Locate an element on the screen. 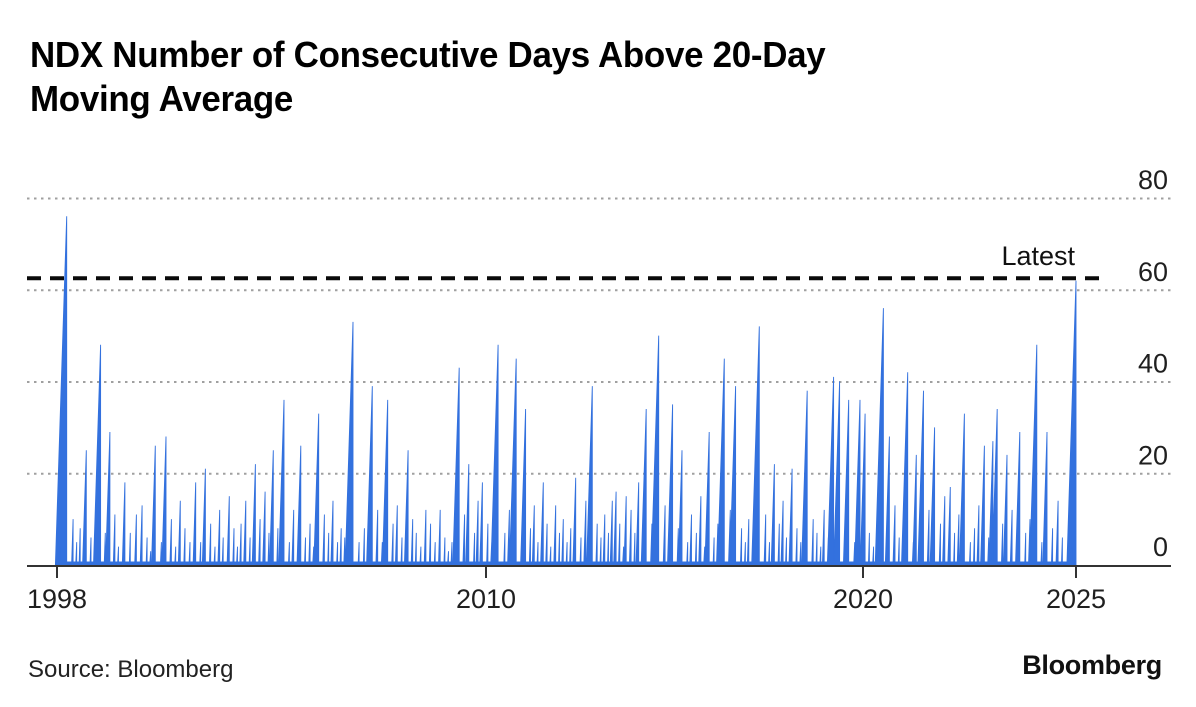  chart-title-line2: Moving Average is located at coordinates (162, 98).